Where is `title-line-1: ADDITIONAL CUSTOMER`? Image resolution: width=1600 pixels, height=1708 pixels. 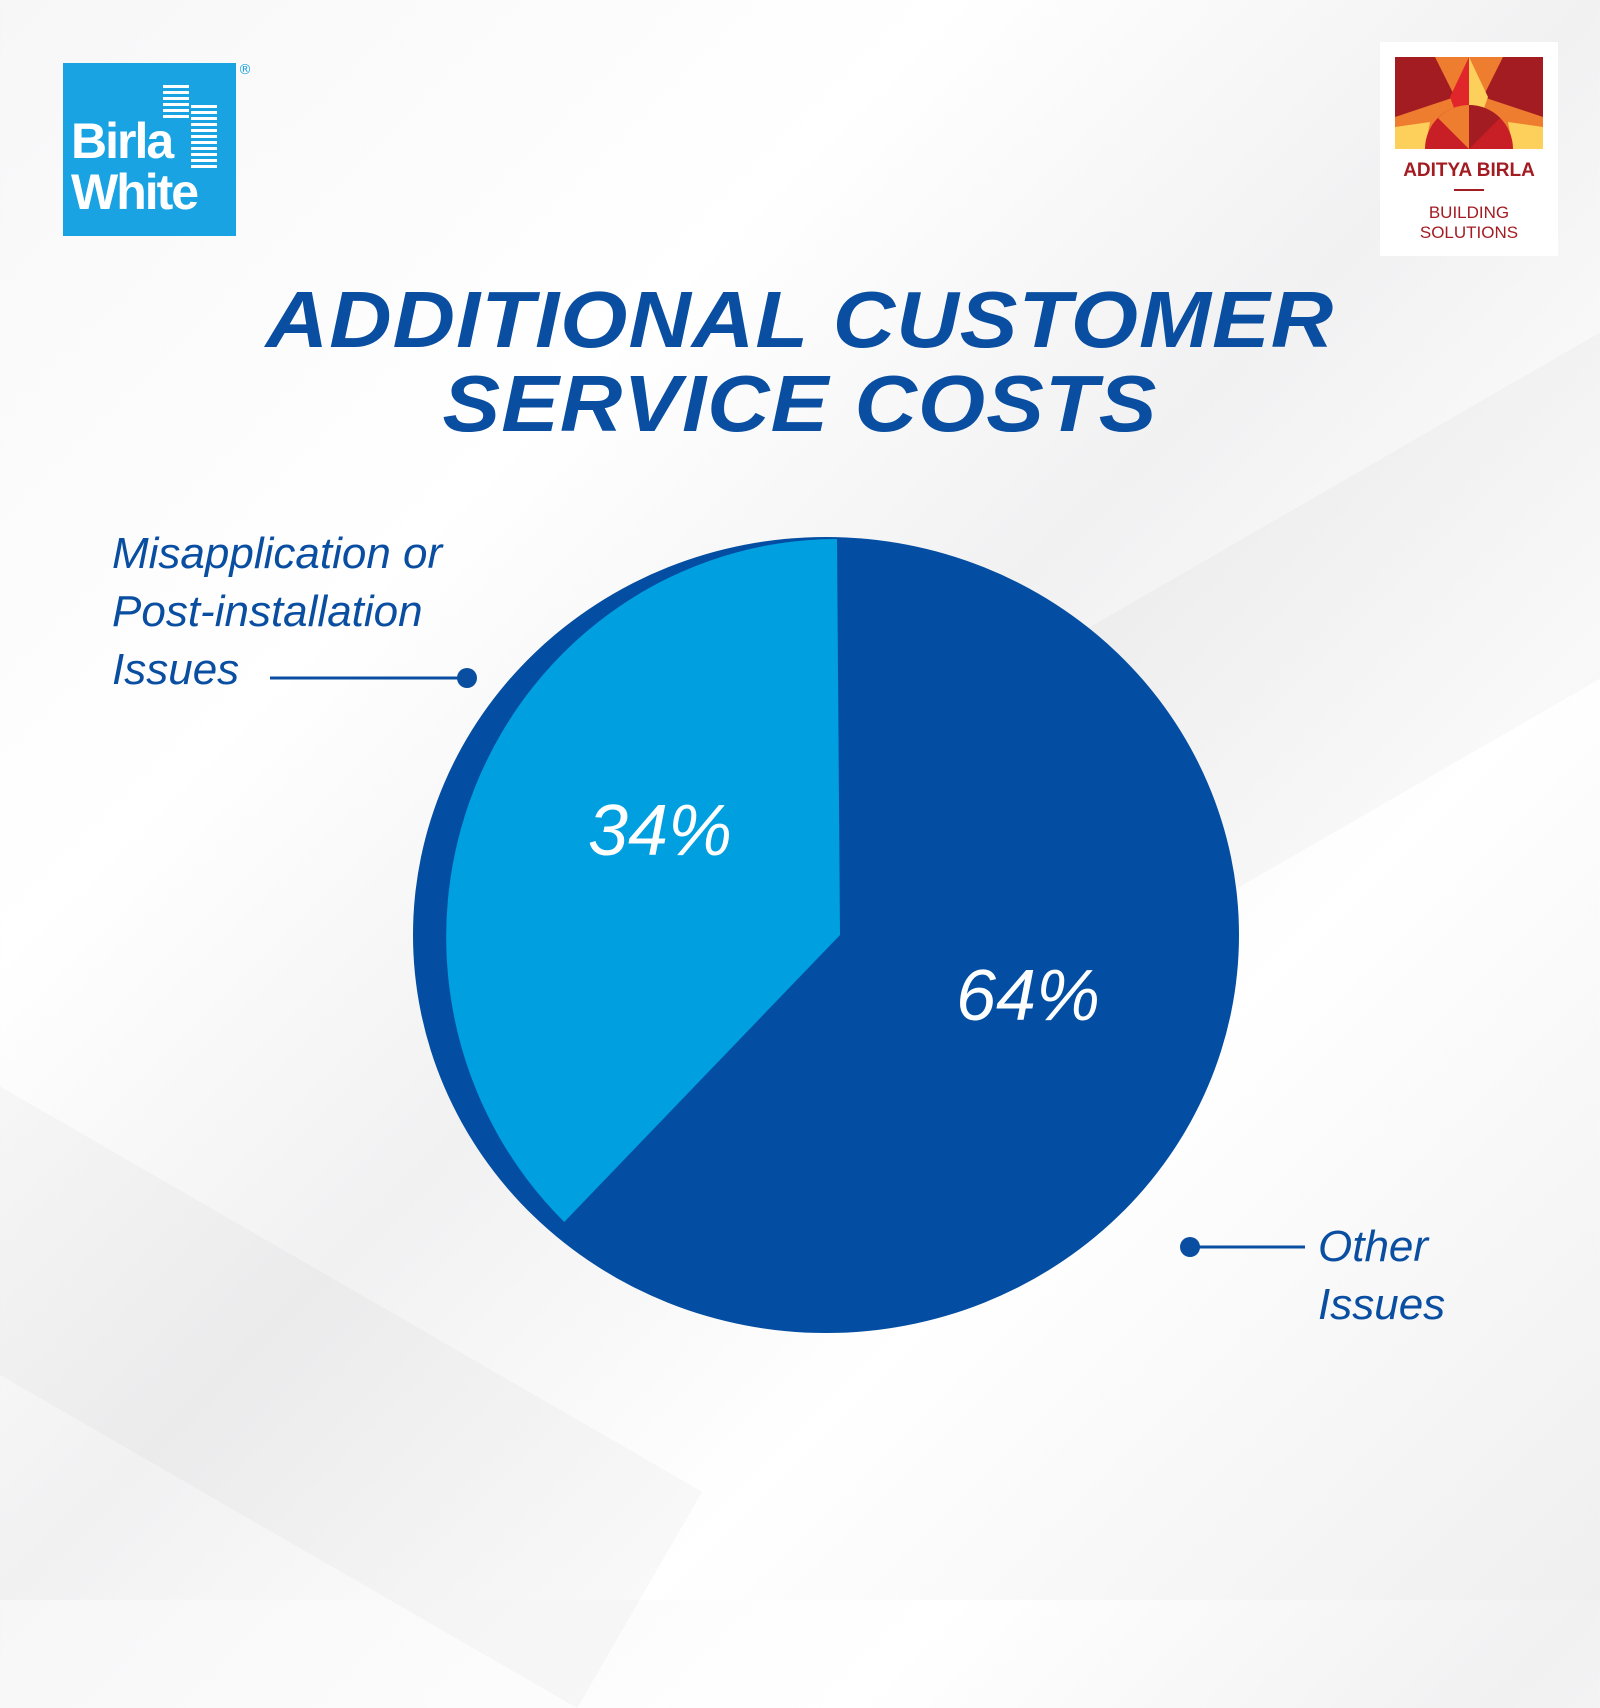
title-line-1: ADDITIONAL CUSTOMER is located at coordinates (800, 319).